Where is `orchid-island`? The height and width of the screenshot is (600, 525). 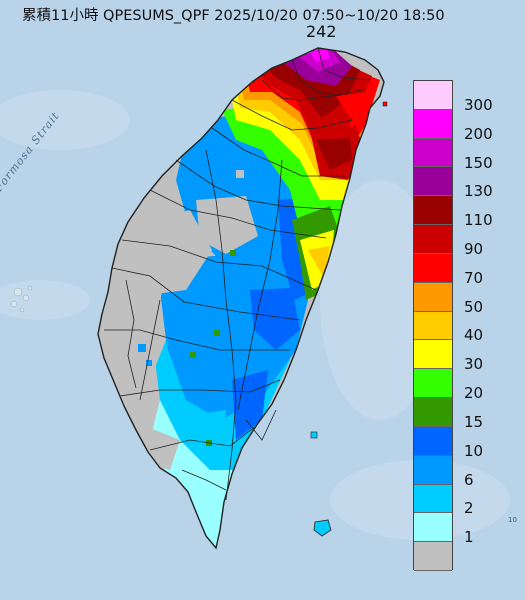 orchid-island is located at coordinates (322, 528).